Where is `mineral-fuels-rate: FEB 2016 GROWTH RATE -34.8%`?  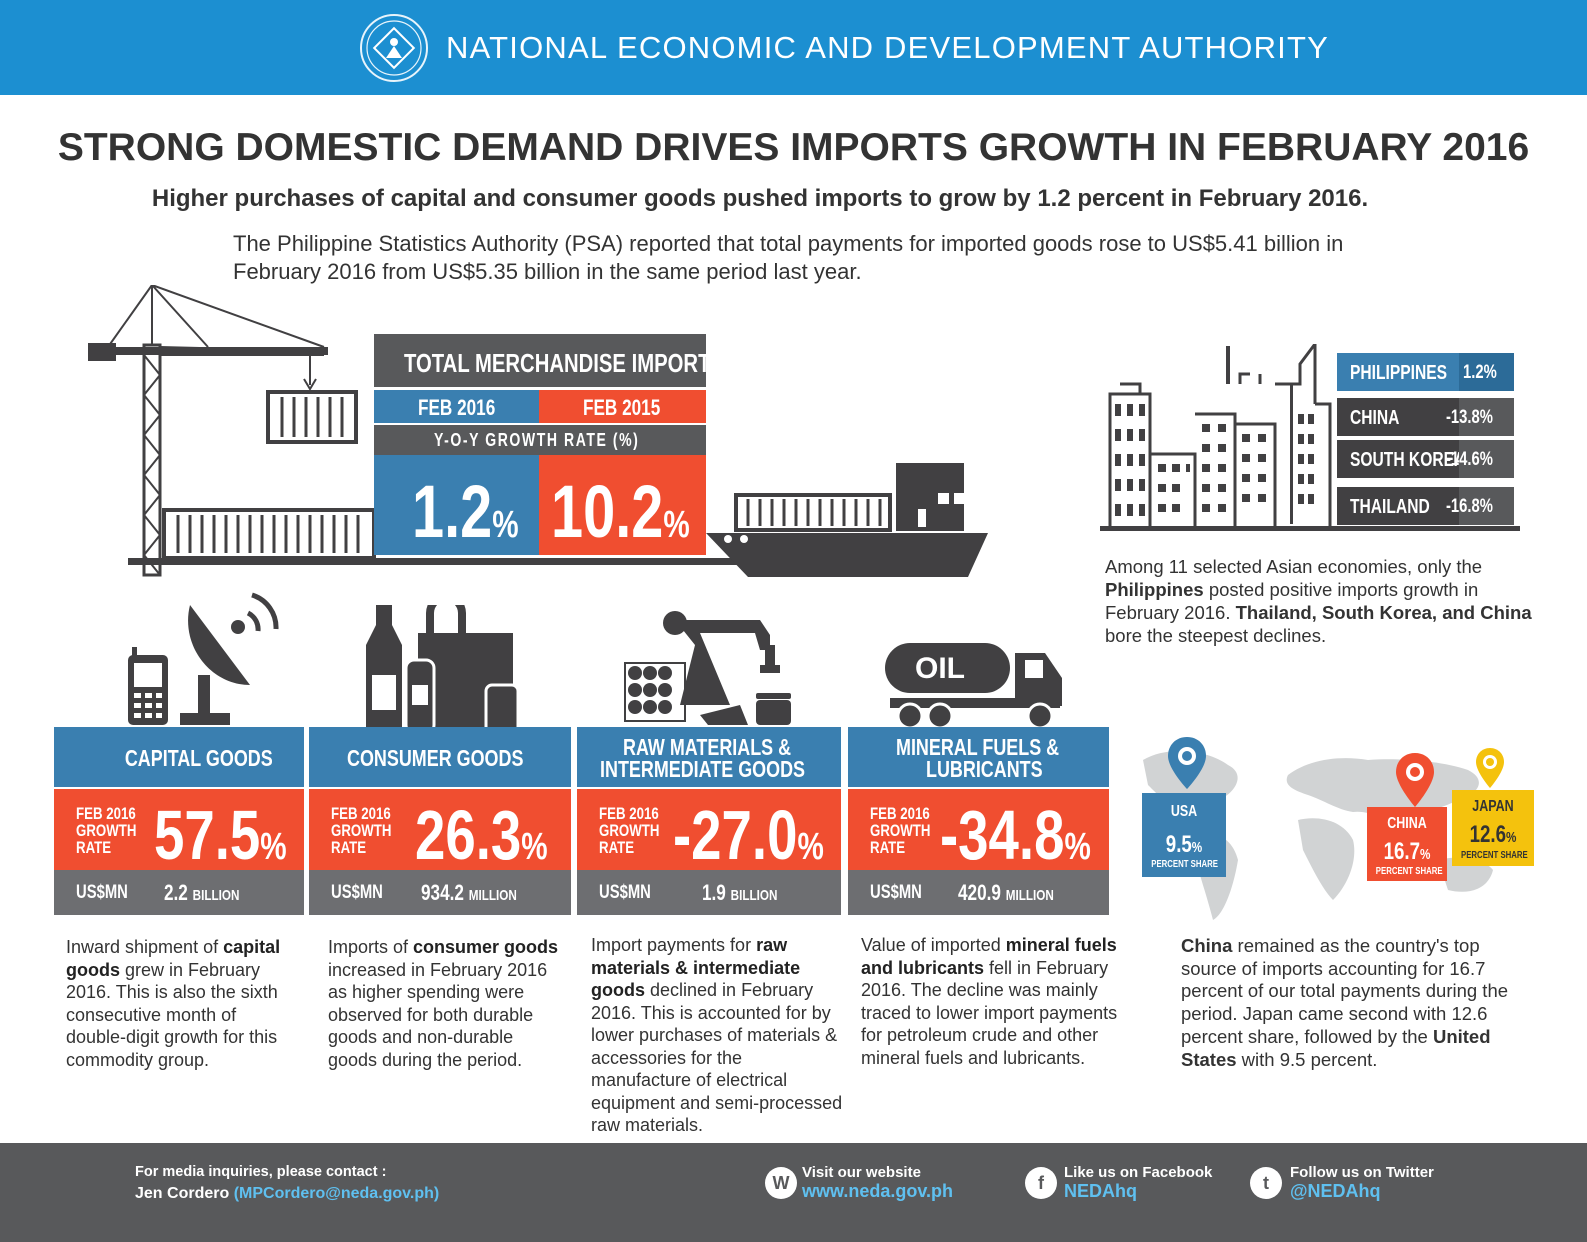
mineral-fuels-rate: FEB 2016 GROWTH RATE -34.8% is located at coordinates (978, 831).